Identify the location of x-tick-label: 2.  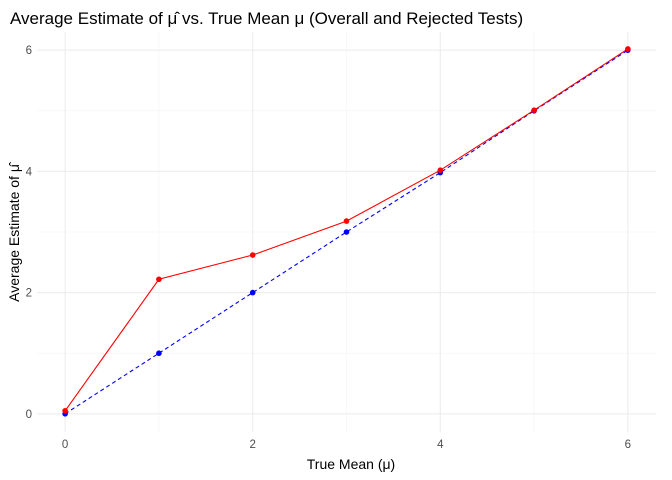
(253, 445).